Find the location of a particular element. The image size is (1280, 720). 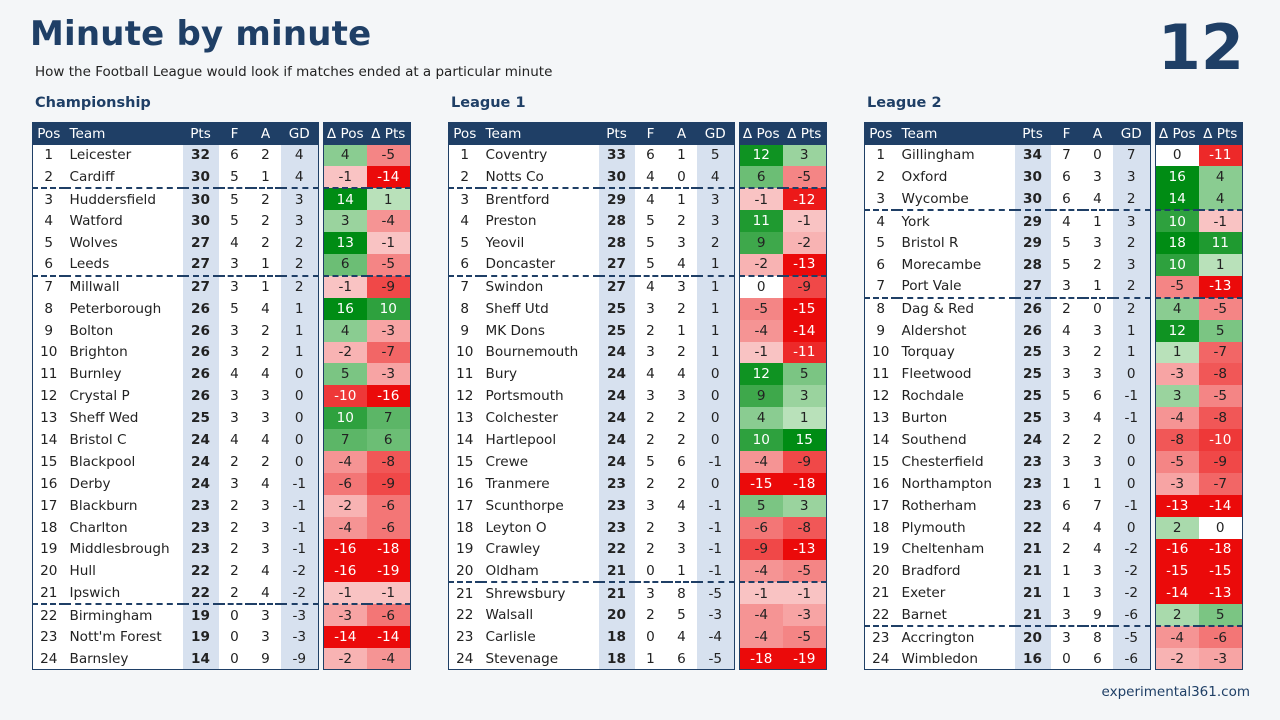

change-row: 6 -5 is located at coordinates (783, 178).